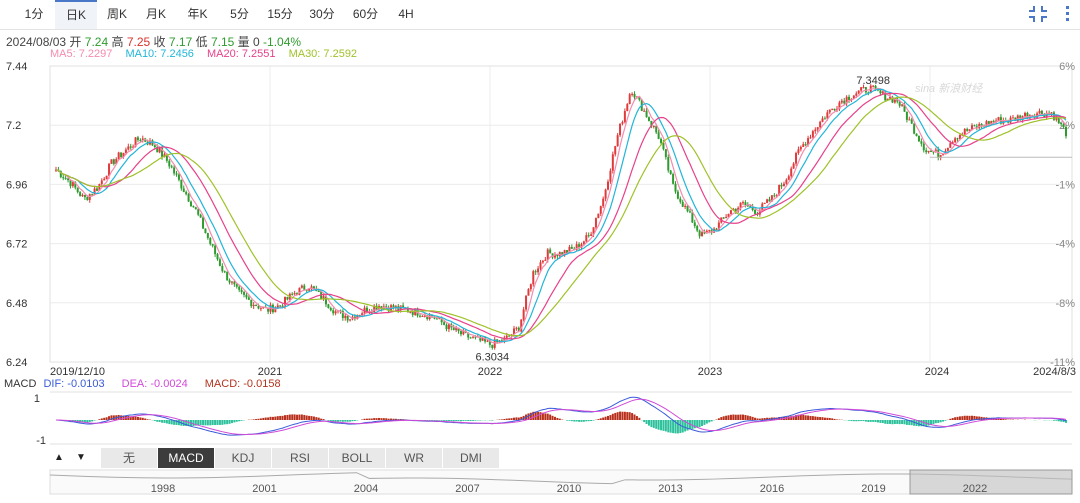 This screenshot has height=503, width=1080. What do you see at coordinates (129, 458) in the screenshot?
I see `indicator-tab-0: 无` at bounding box center [129, 458].